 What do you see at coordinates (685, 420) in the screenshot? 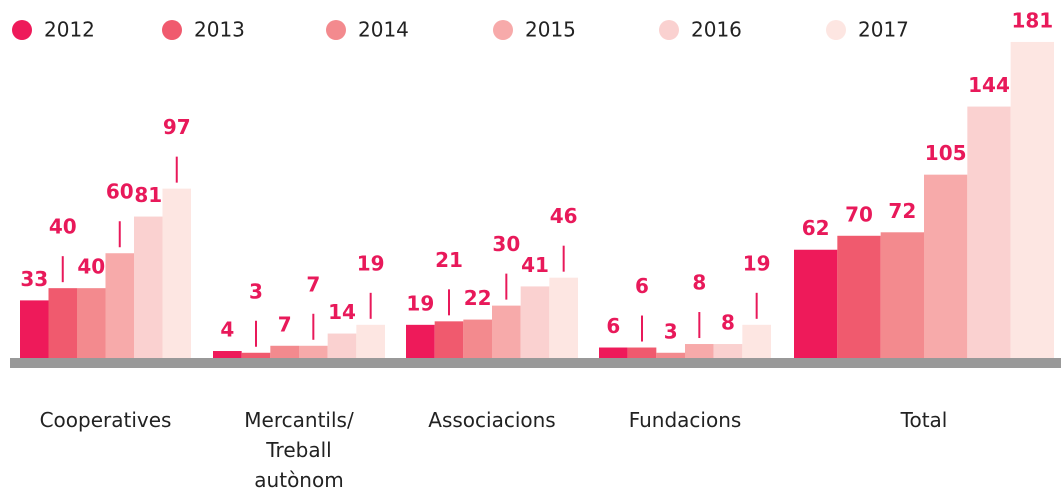
I see `category-label: Fundacions` at bounding box center [685, 420].